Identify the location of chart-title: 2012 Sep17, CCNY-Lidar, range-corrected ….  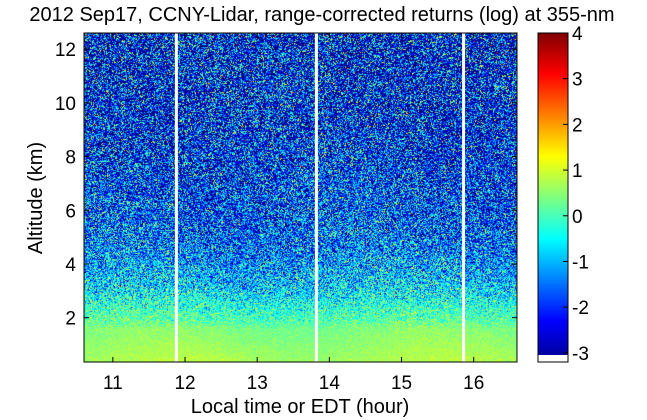
(321, 15).